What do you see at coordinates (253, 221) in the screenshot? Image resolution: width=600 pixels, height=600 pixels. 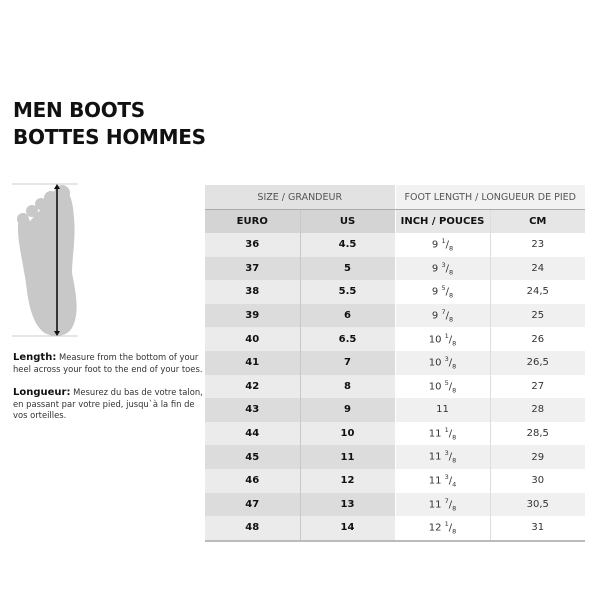 I see `header-euro: EURO` at bounding box center [253, 221].